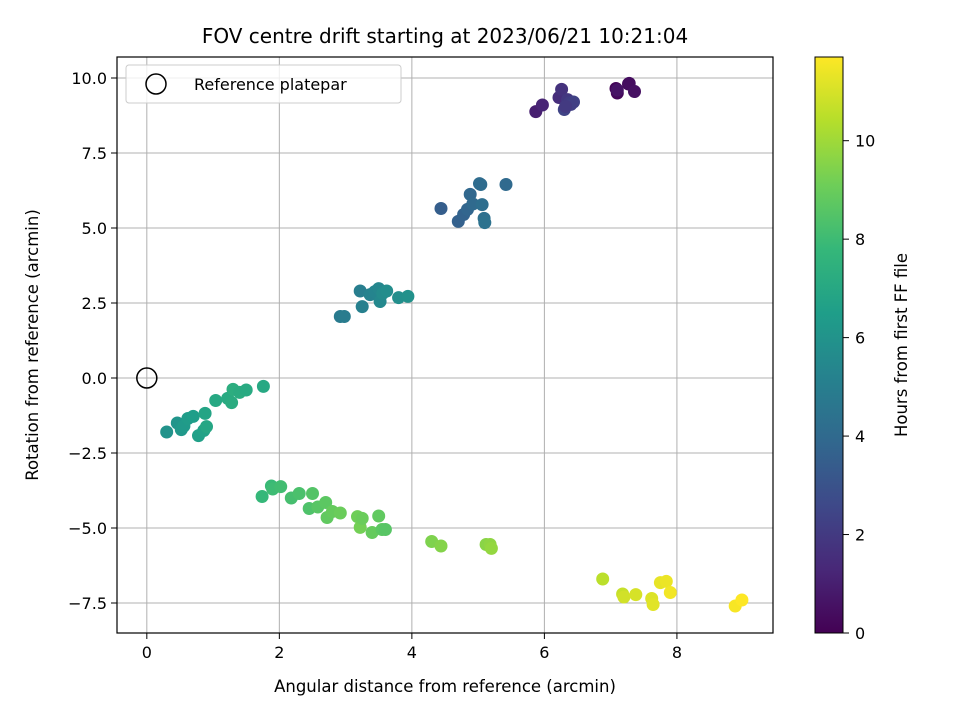 The height and width of the screenshot is (720, 960). Describe the element at coordinates (860, 633) in the screenshot. I see `colorbar-tick-label: 0` at that location.